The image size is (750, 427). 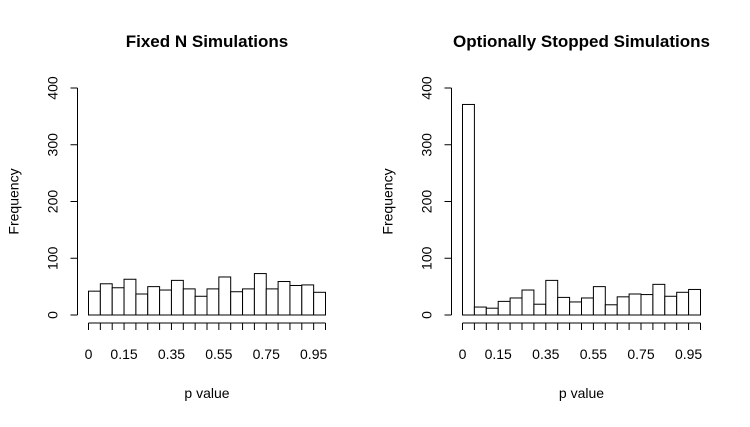 What do you see at coordinates (581, 41) in the screenshot?
I see `chart-title: Optionally Stopped Simulations` at bounding box center [581, 41].